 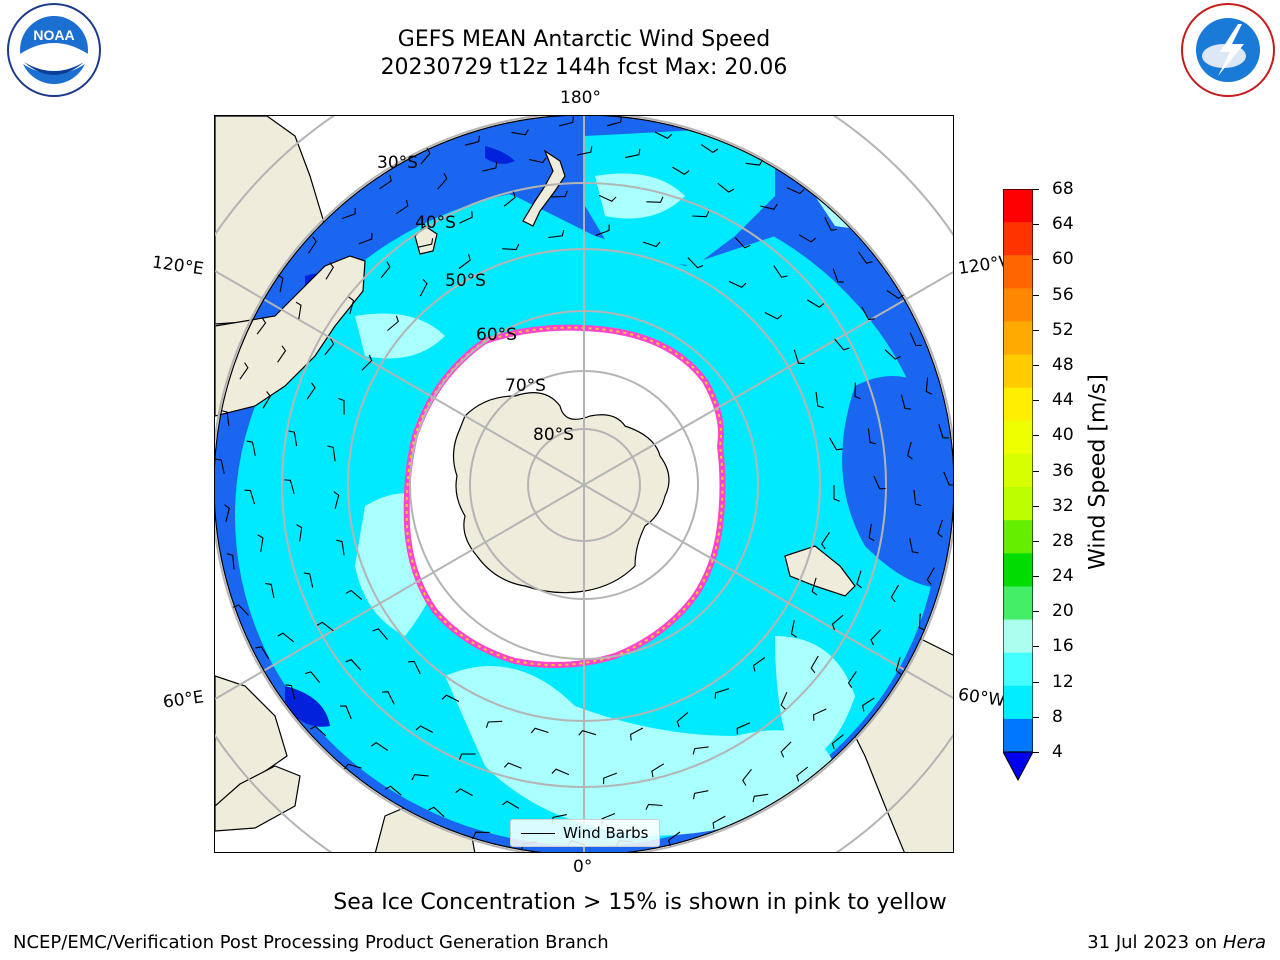 I want to click on map-legend: Wind Barbs, so click(x=585, y=833).